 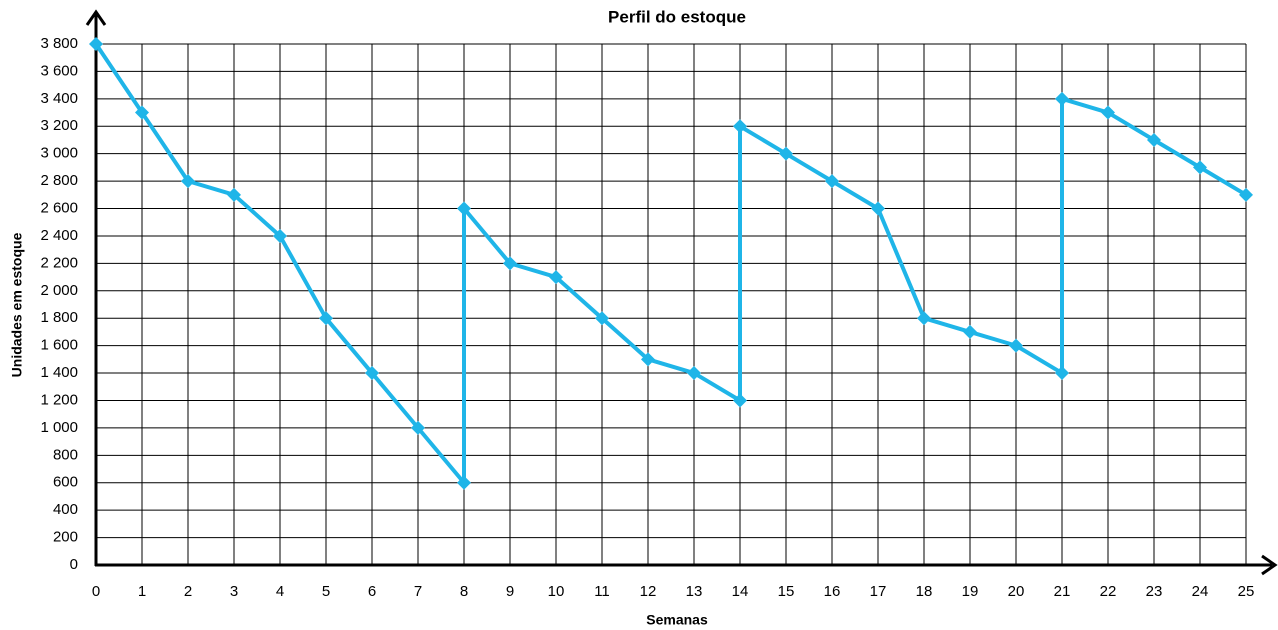 What do you see at coordinates (59, 399) in the screenshot?
I see `y-tick-label: 1 200` at bounding box center [59, 399].